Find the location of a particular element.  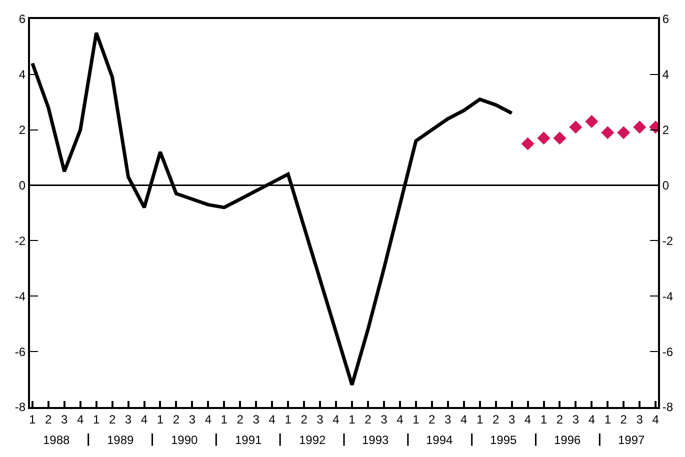

y-tick-label: -6 is located at coordinates (20, 351).